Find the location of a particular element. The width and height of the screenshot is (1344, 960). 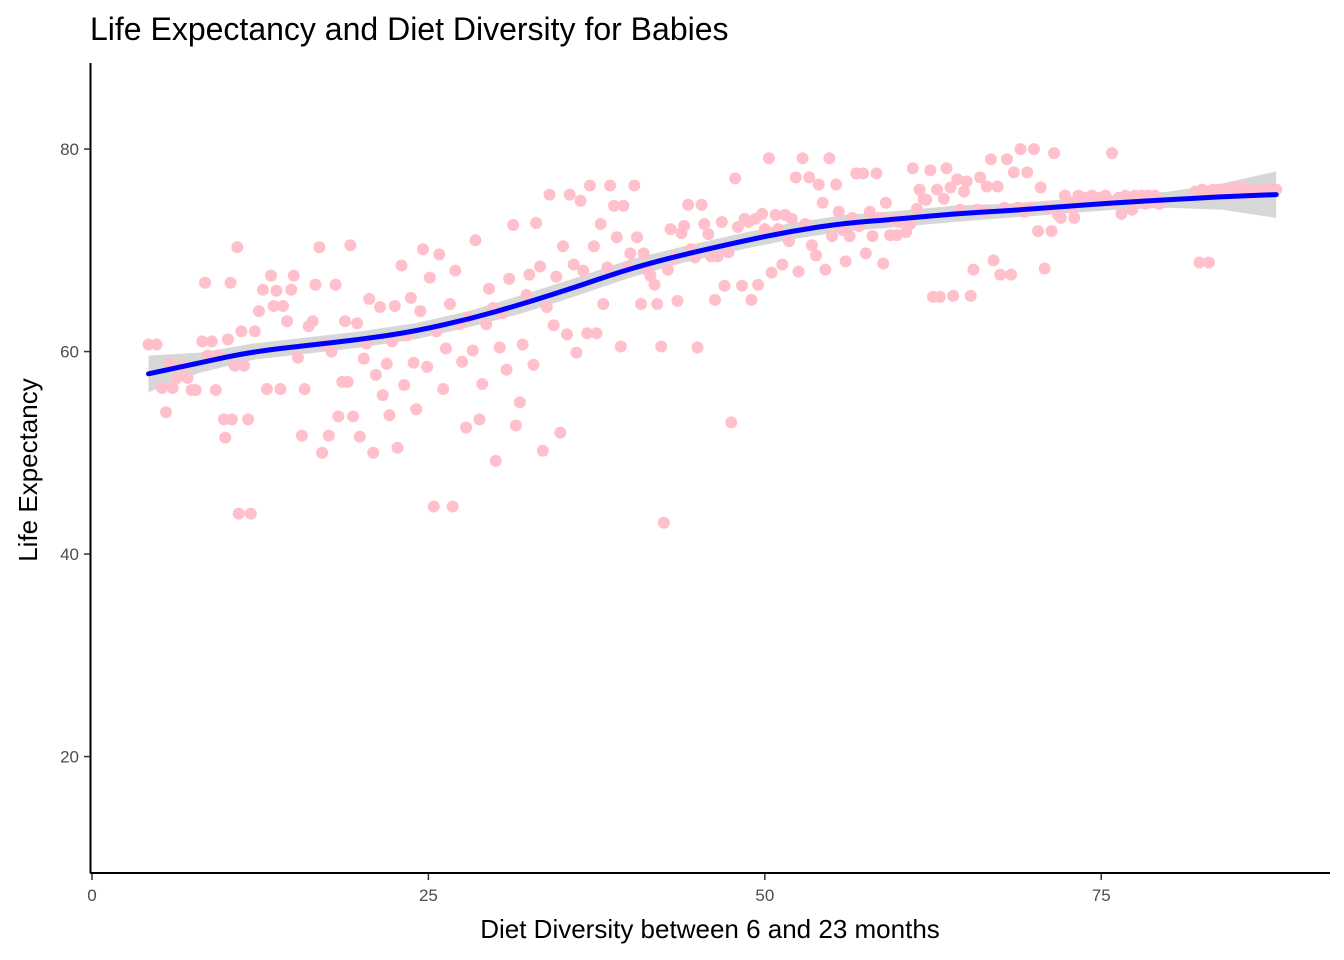

y-tick-label-40: 40 is located at coordinates (69, 554).